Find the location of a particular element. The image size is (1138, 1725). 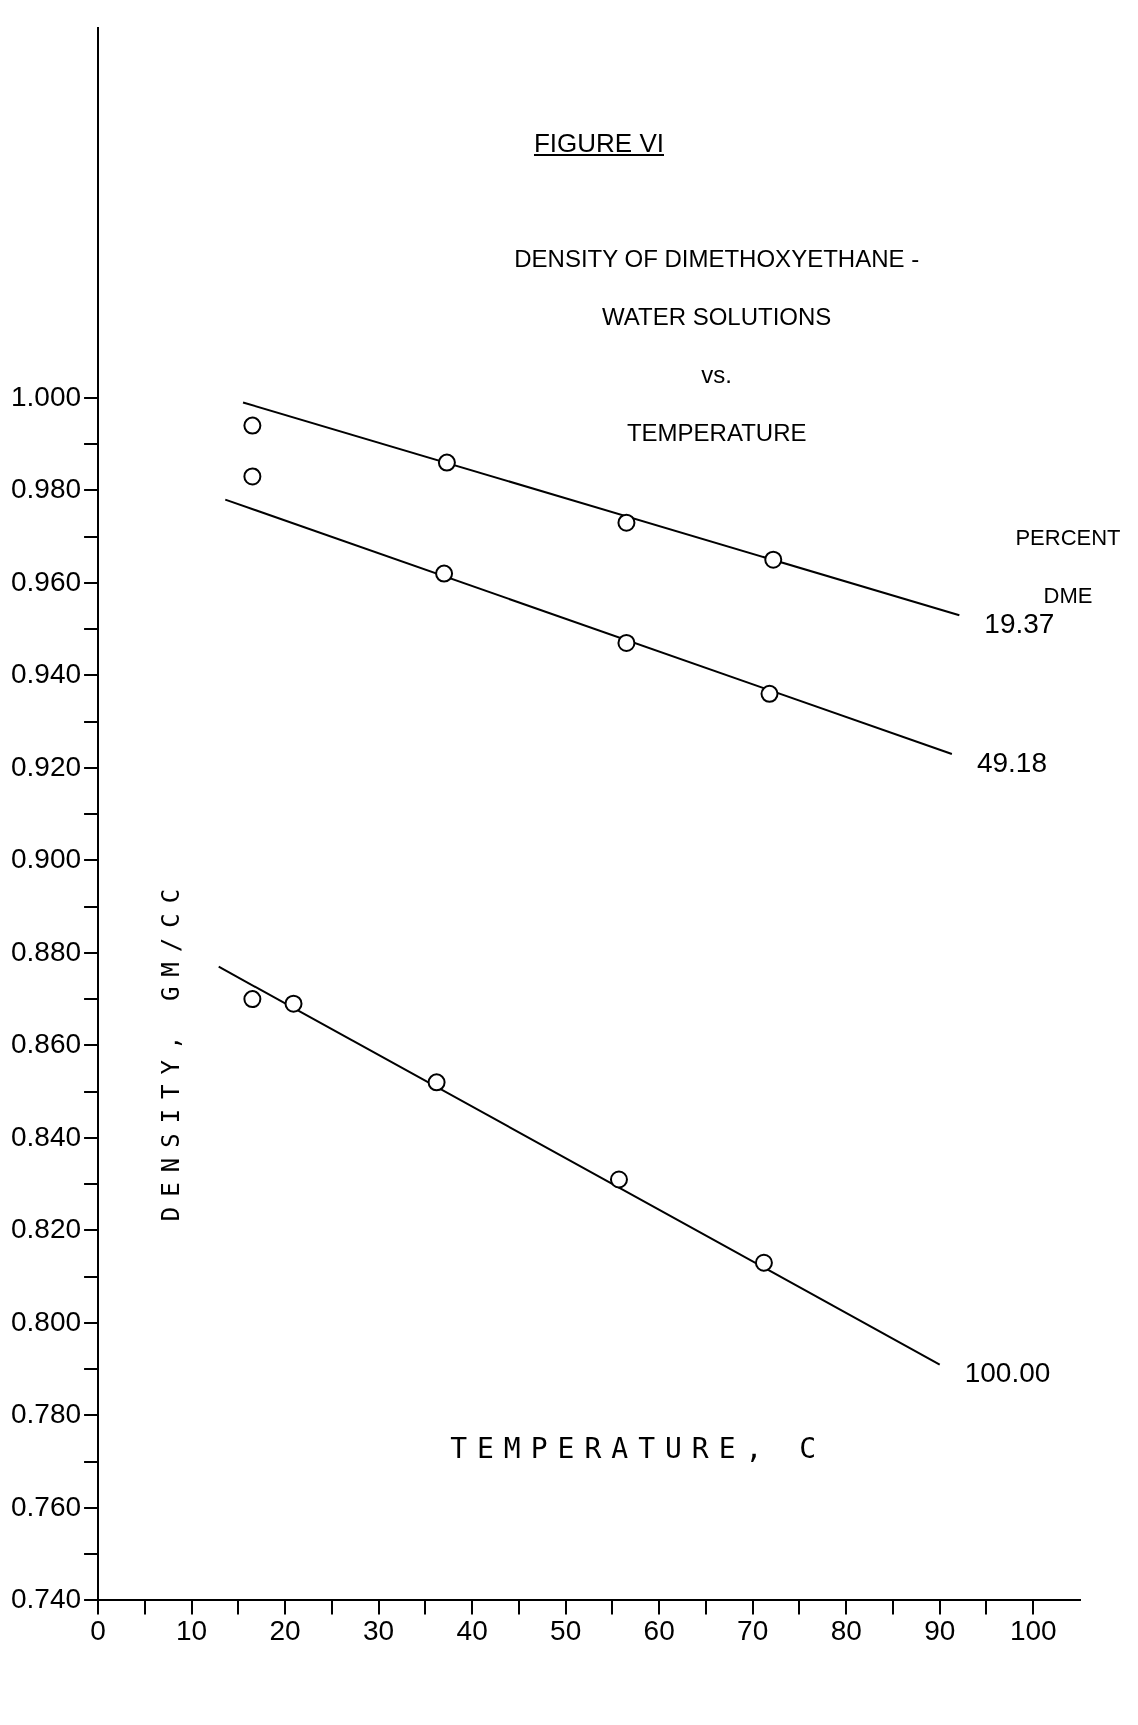

text: FIGURE VI is located at coordinates (598, 143).